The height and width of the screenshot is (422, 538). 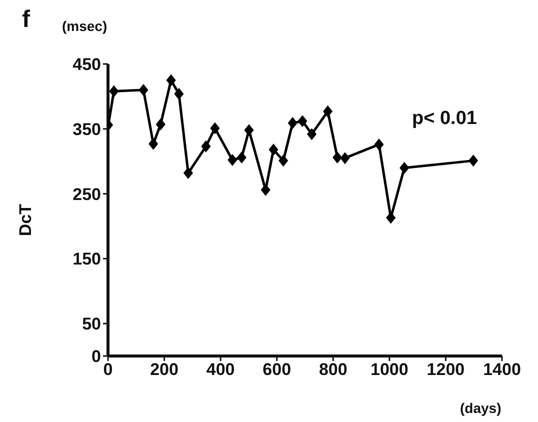 What do you see at coordinates (85, 26) in the screenshot?
I see `text: (msec)` at bounding box center [85, 26].